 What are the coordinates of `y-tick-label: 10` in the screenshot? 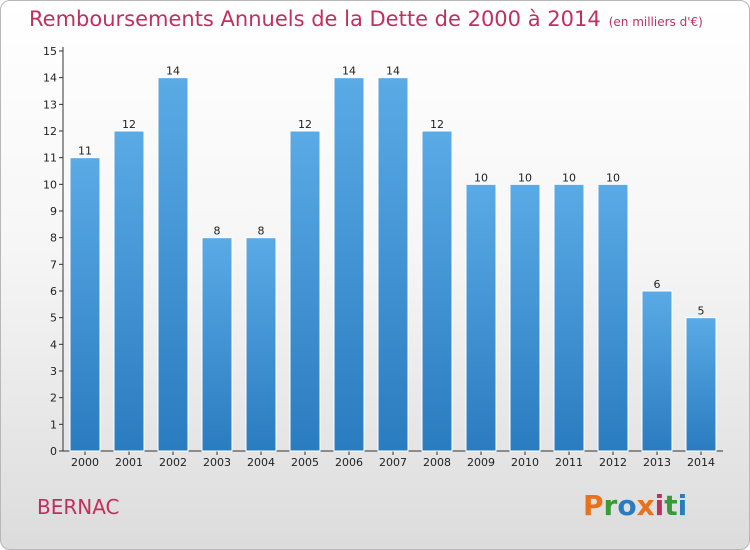 It's located at (50, 184).